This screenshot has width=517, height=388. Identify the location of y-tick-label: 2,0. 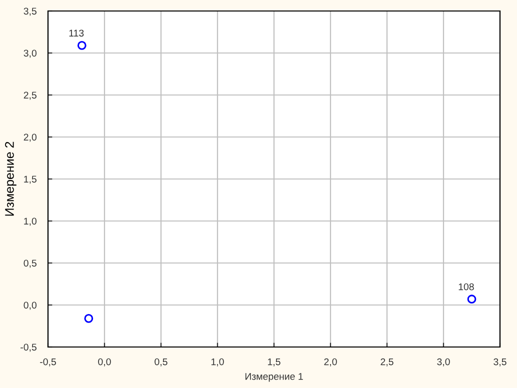
(30, 138).